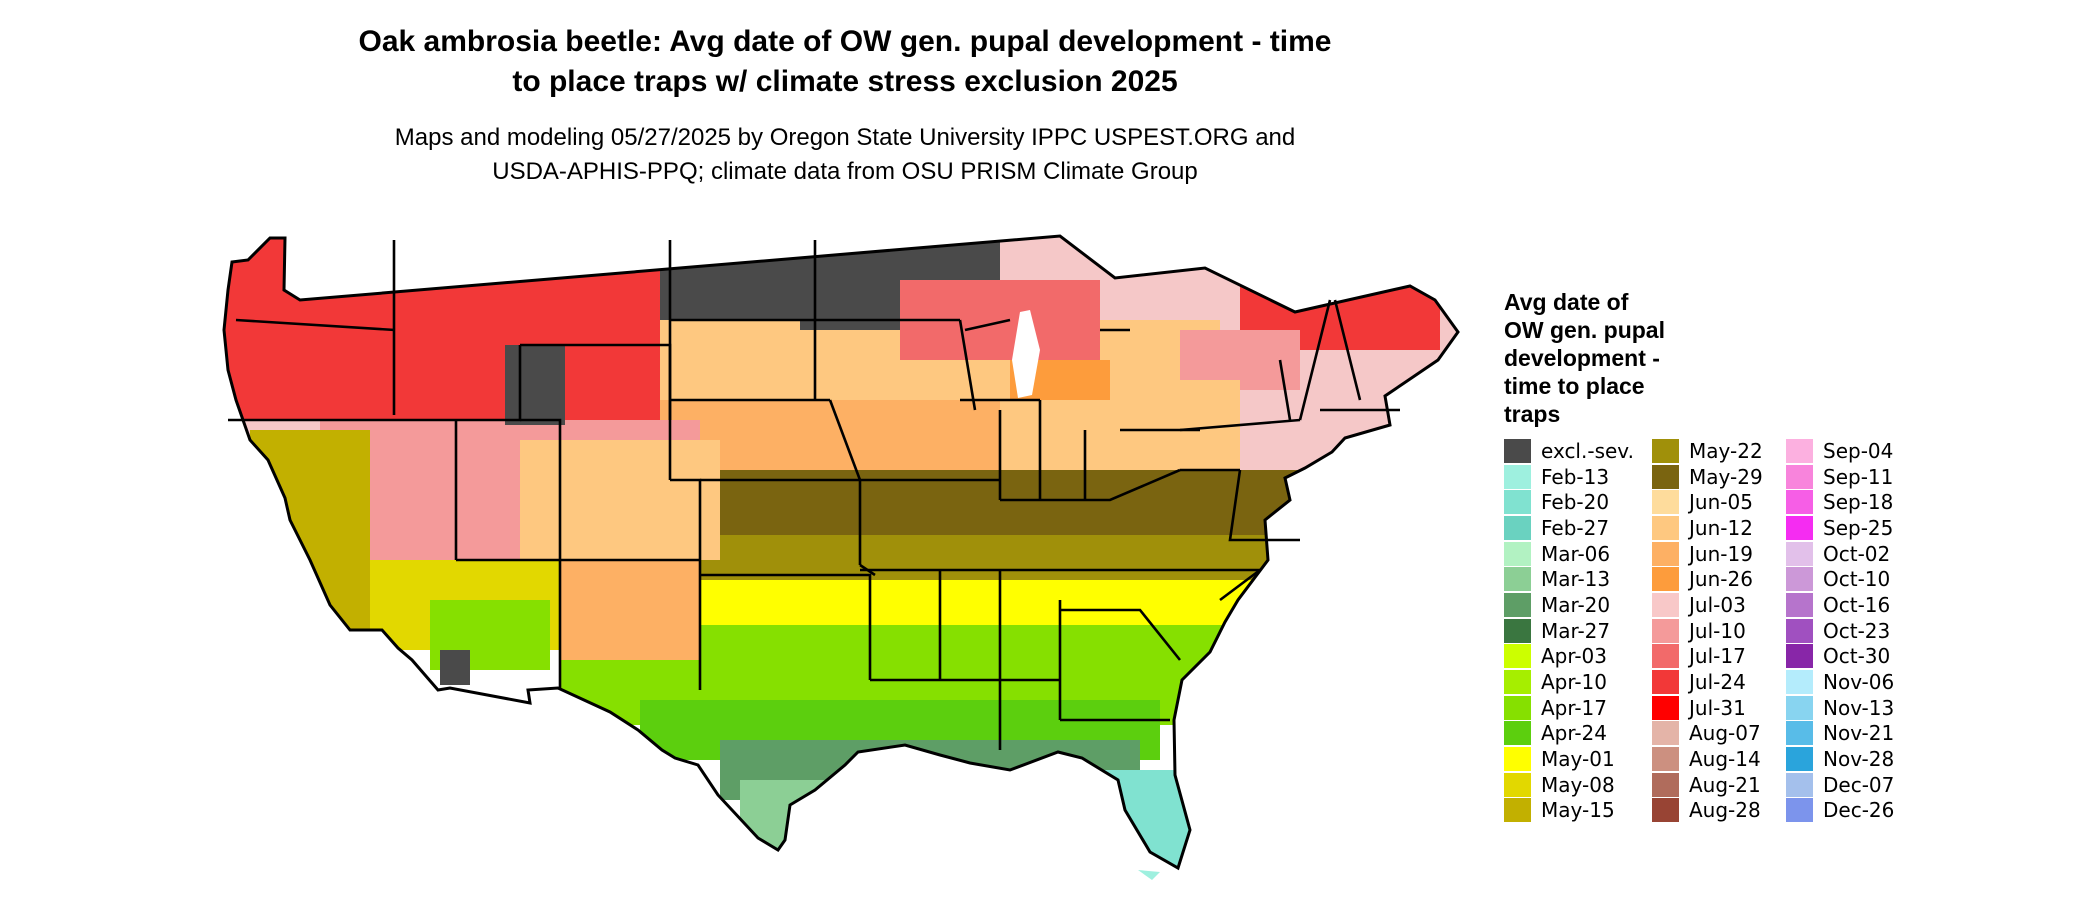  I want to click on legend-item: May-01, so click(1569, 759).